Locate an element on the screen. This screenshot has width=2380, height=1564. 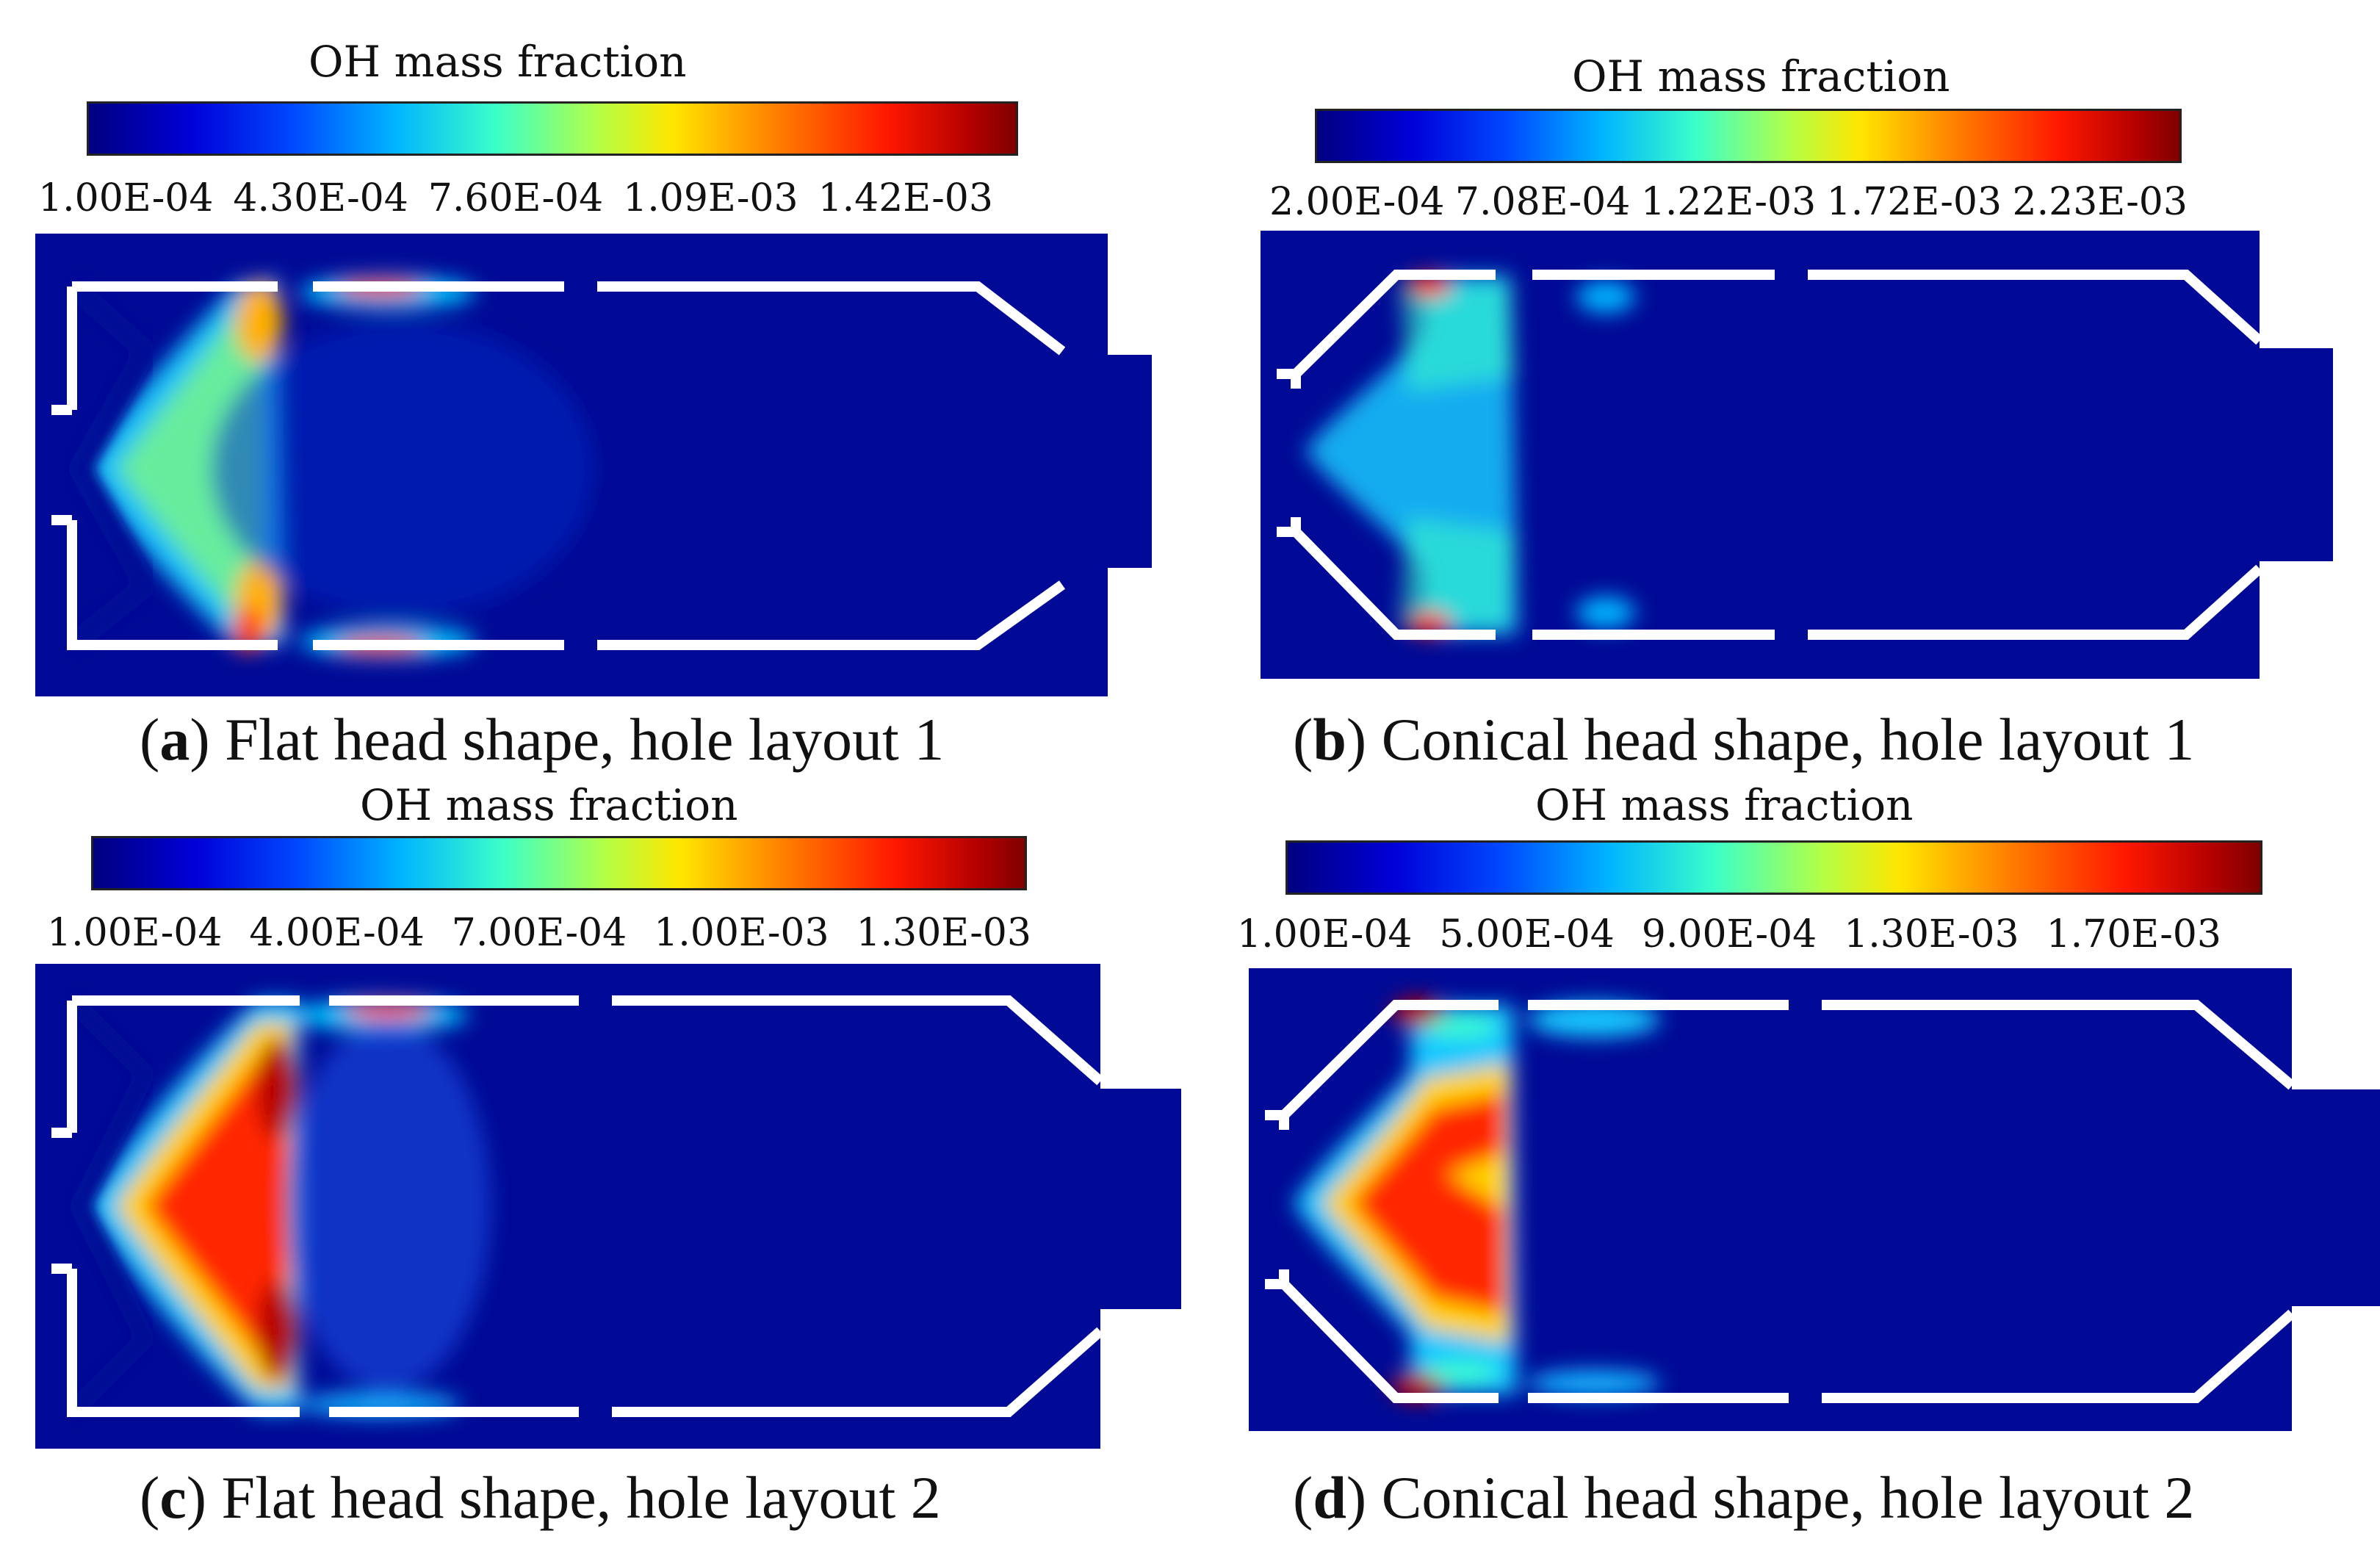
caption-letter: d is located at coordinates (1329, 1497).